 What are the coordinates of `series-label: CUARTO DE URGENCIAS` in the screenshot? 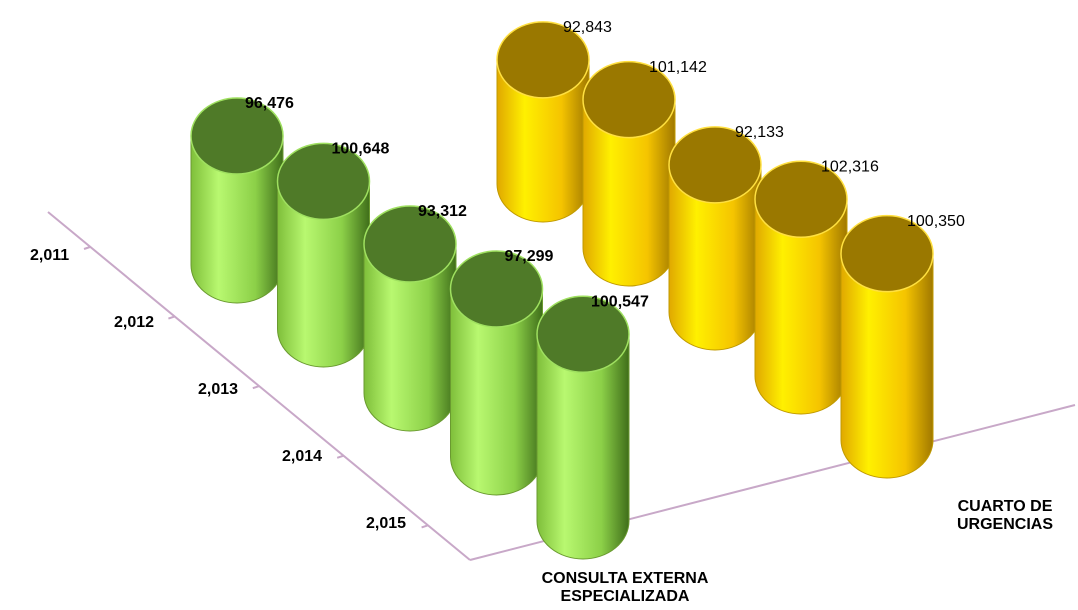 It's located at (1004, 515).